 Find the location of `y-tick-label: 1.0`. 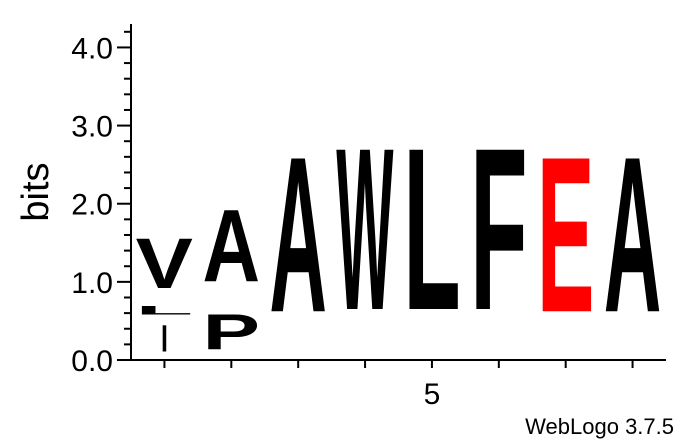

y-tick-label: 1.0 is located at coordinates (92, 283).